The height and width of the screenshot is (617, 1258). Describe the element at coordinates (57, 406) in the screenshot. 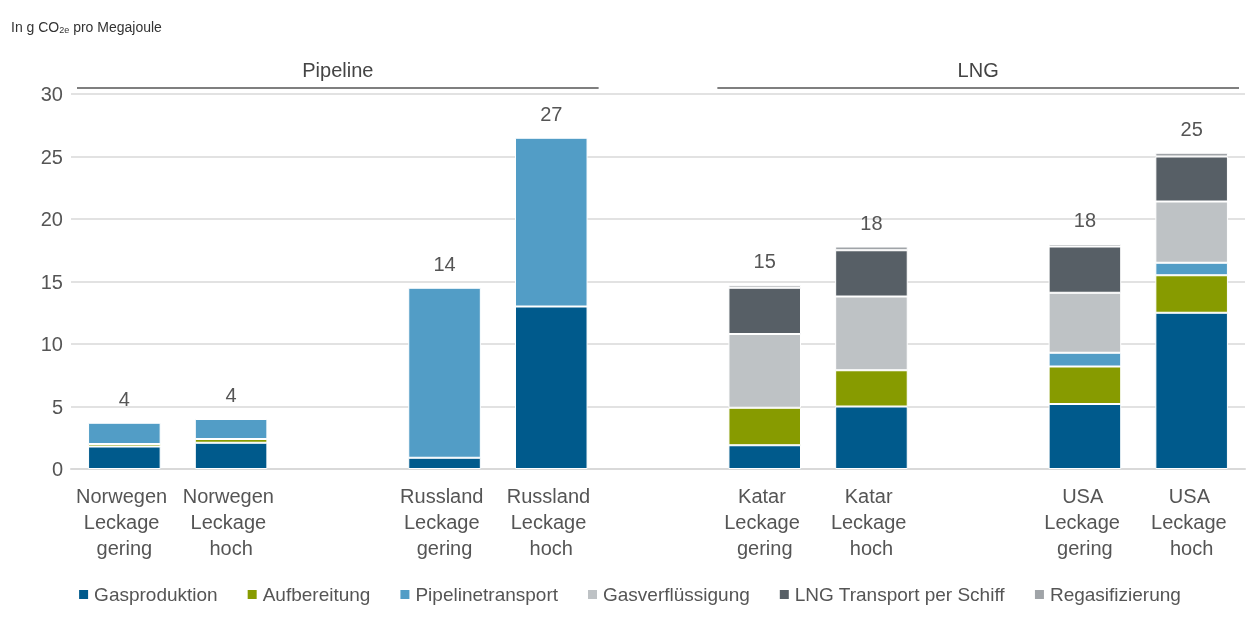

I see `y-tick-label: 5` at that location.